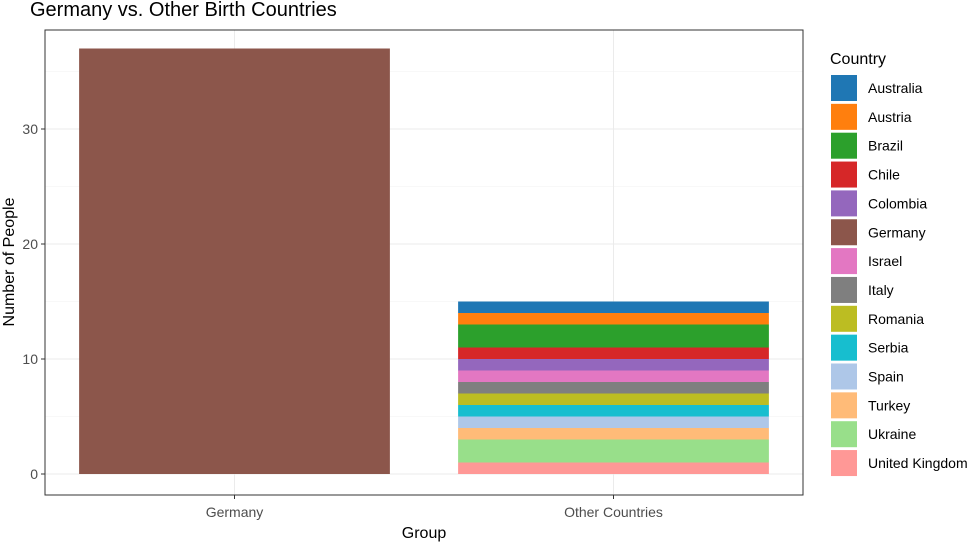 This screenshot has height=542, width=971. Describe the element at coordinates (613, 512) in the screenshot. I see `x-tick-label: Other Countries` at that location.